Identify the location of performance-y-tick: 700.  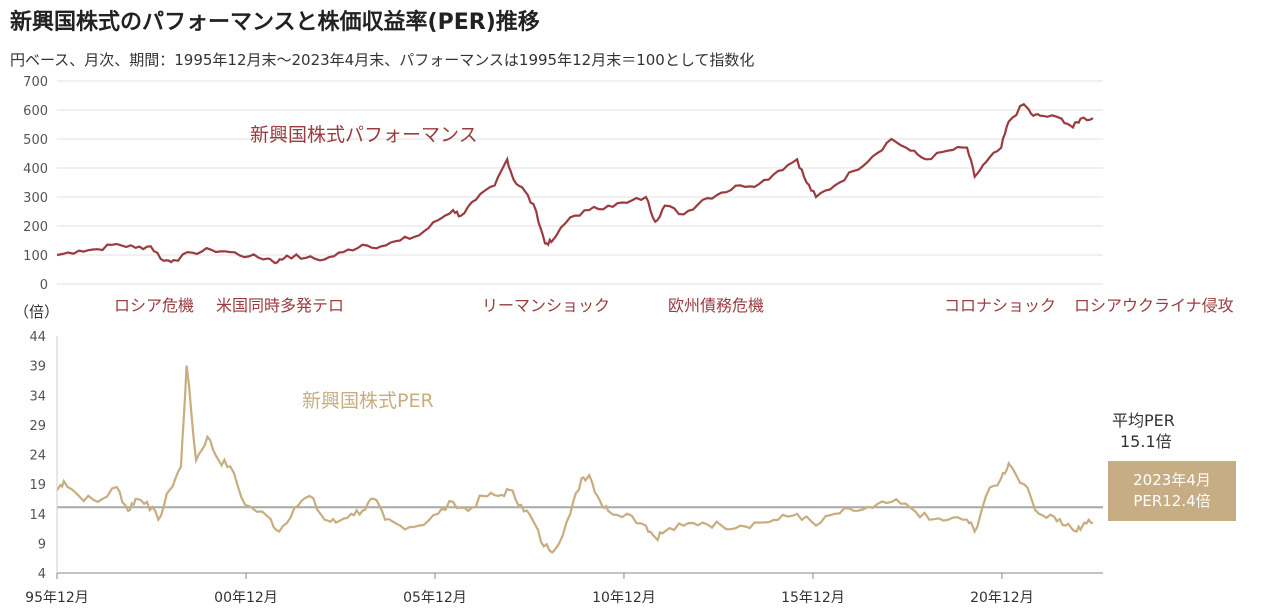
(35, 82).